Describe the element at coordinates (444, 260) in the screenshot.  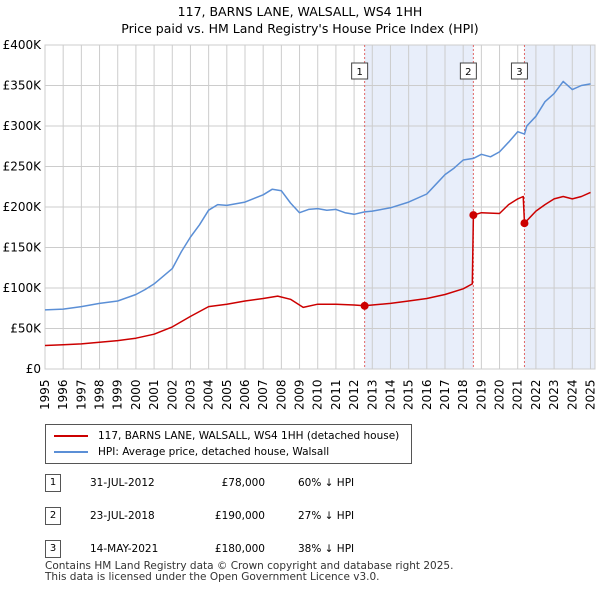
I see `sale-points` at that location.